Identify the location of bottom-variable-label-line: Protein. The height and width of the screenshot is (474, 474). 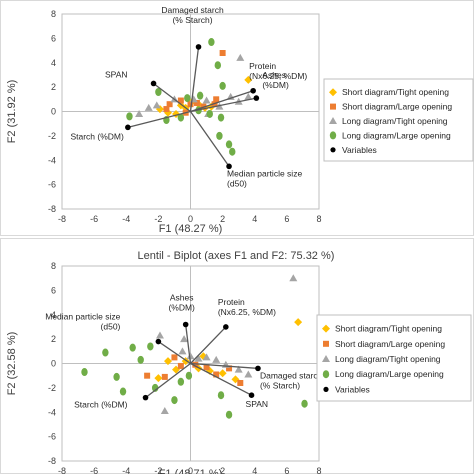
(231, 302).